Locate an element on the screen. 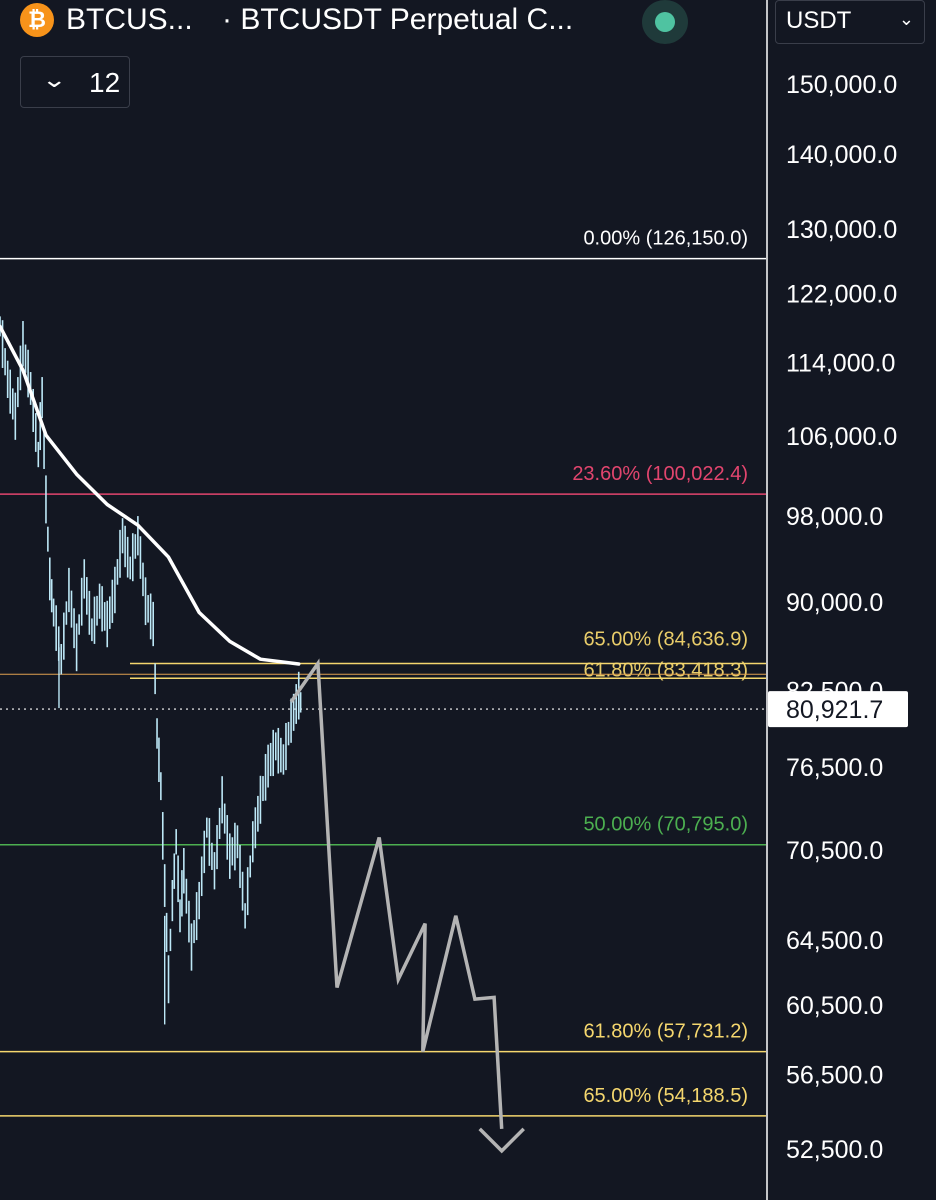 Image resolution: width=936 pixels, height=1200 pixels. y-tick-label: 70,500.0 is located at coordinates (834, 851).